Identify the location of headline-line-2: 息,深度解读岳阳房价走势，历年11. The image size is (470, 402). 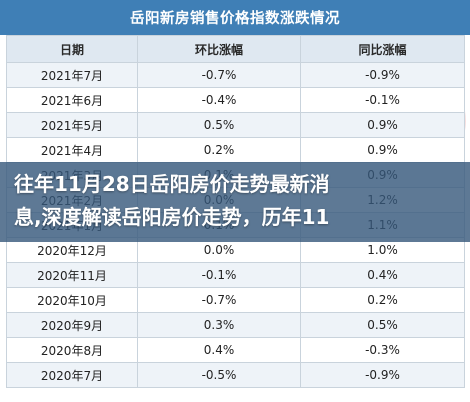
(172, 217).